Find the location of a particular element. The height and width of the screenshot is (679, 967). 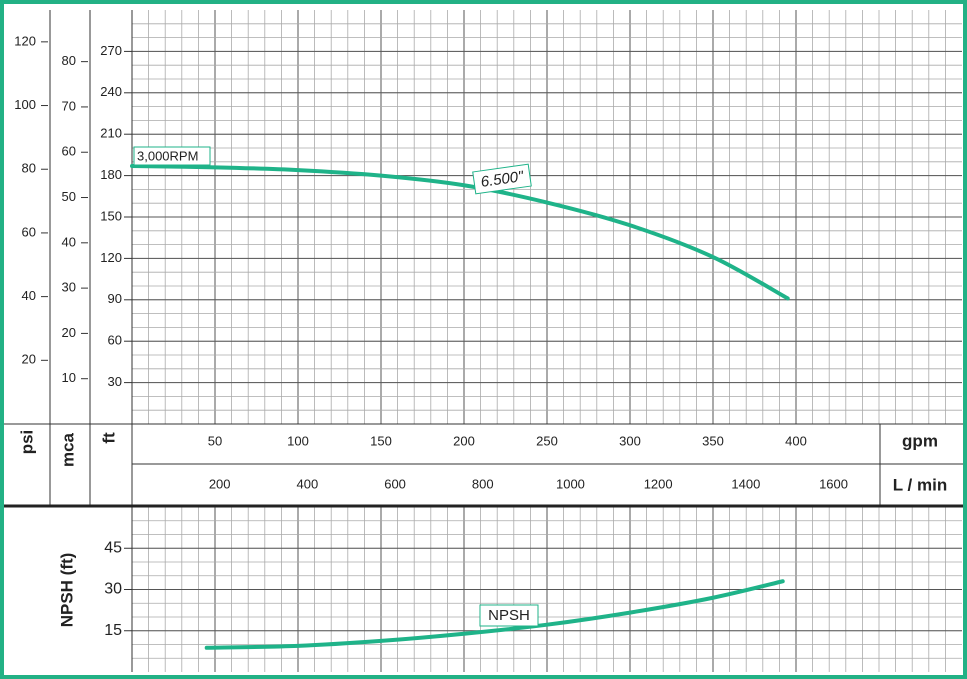

x-tick-label: 50 is located at coordinates (215, 440).